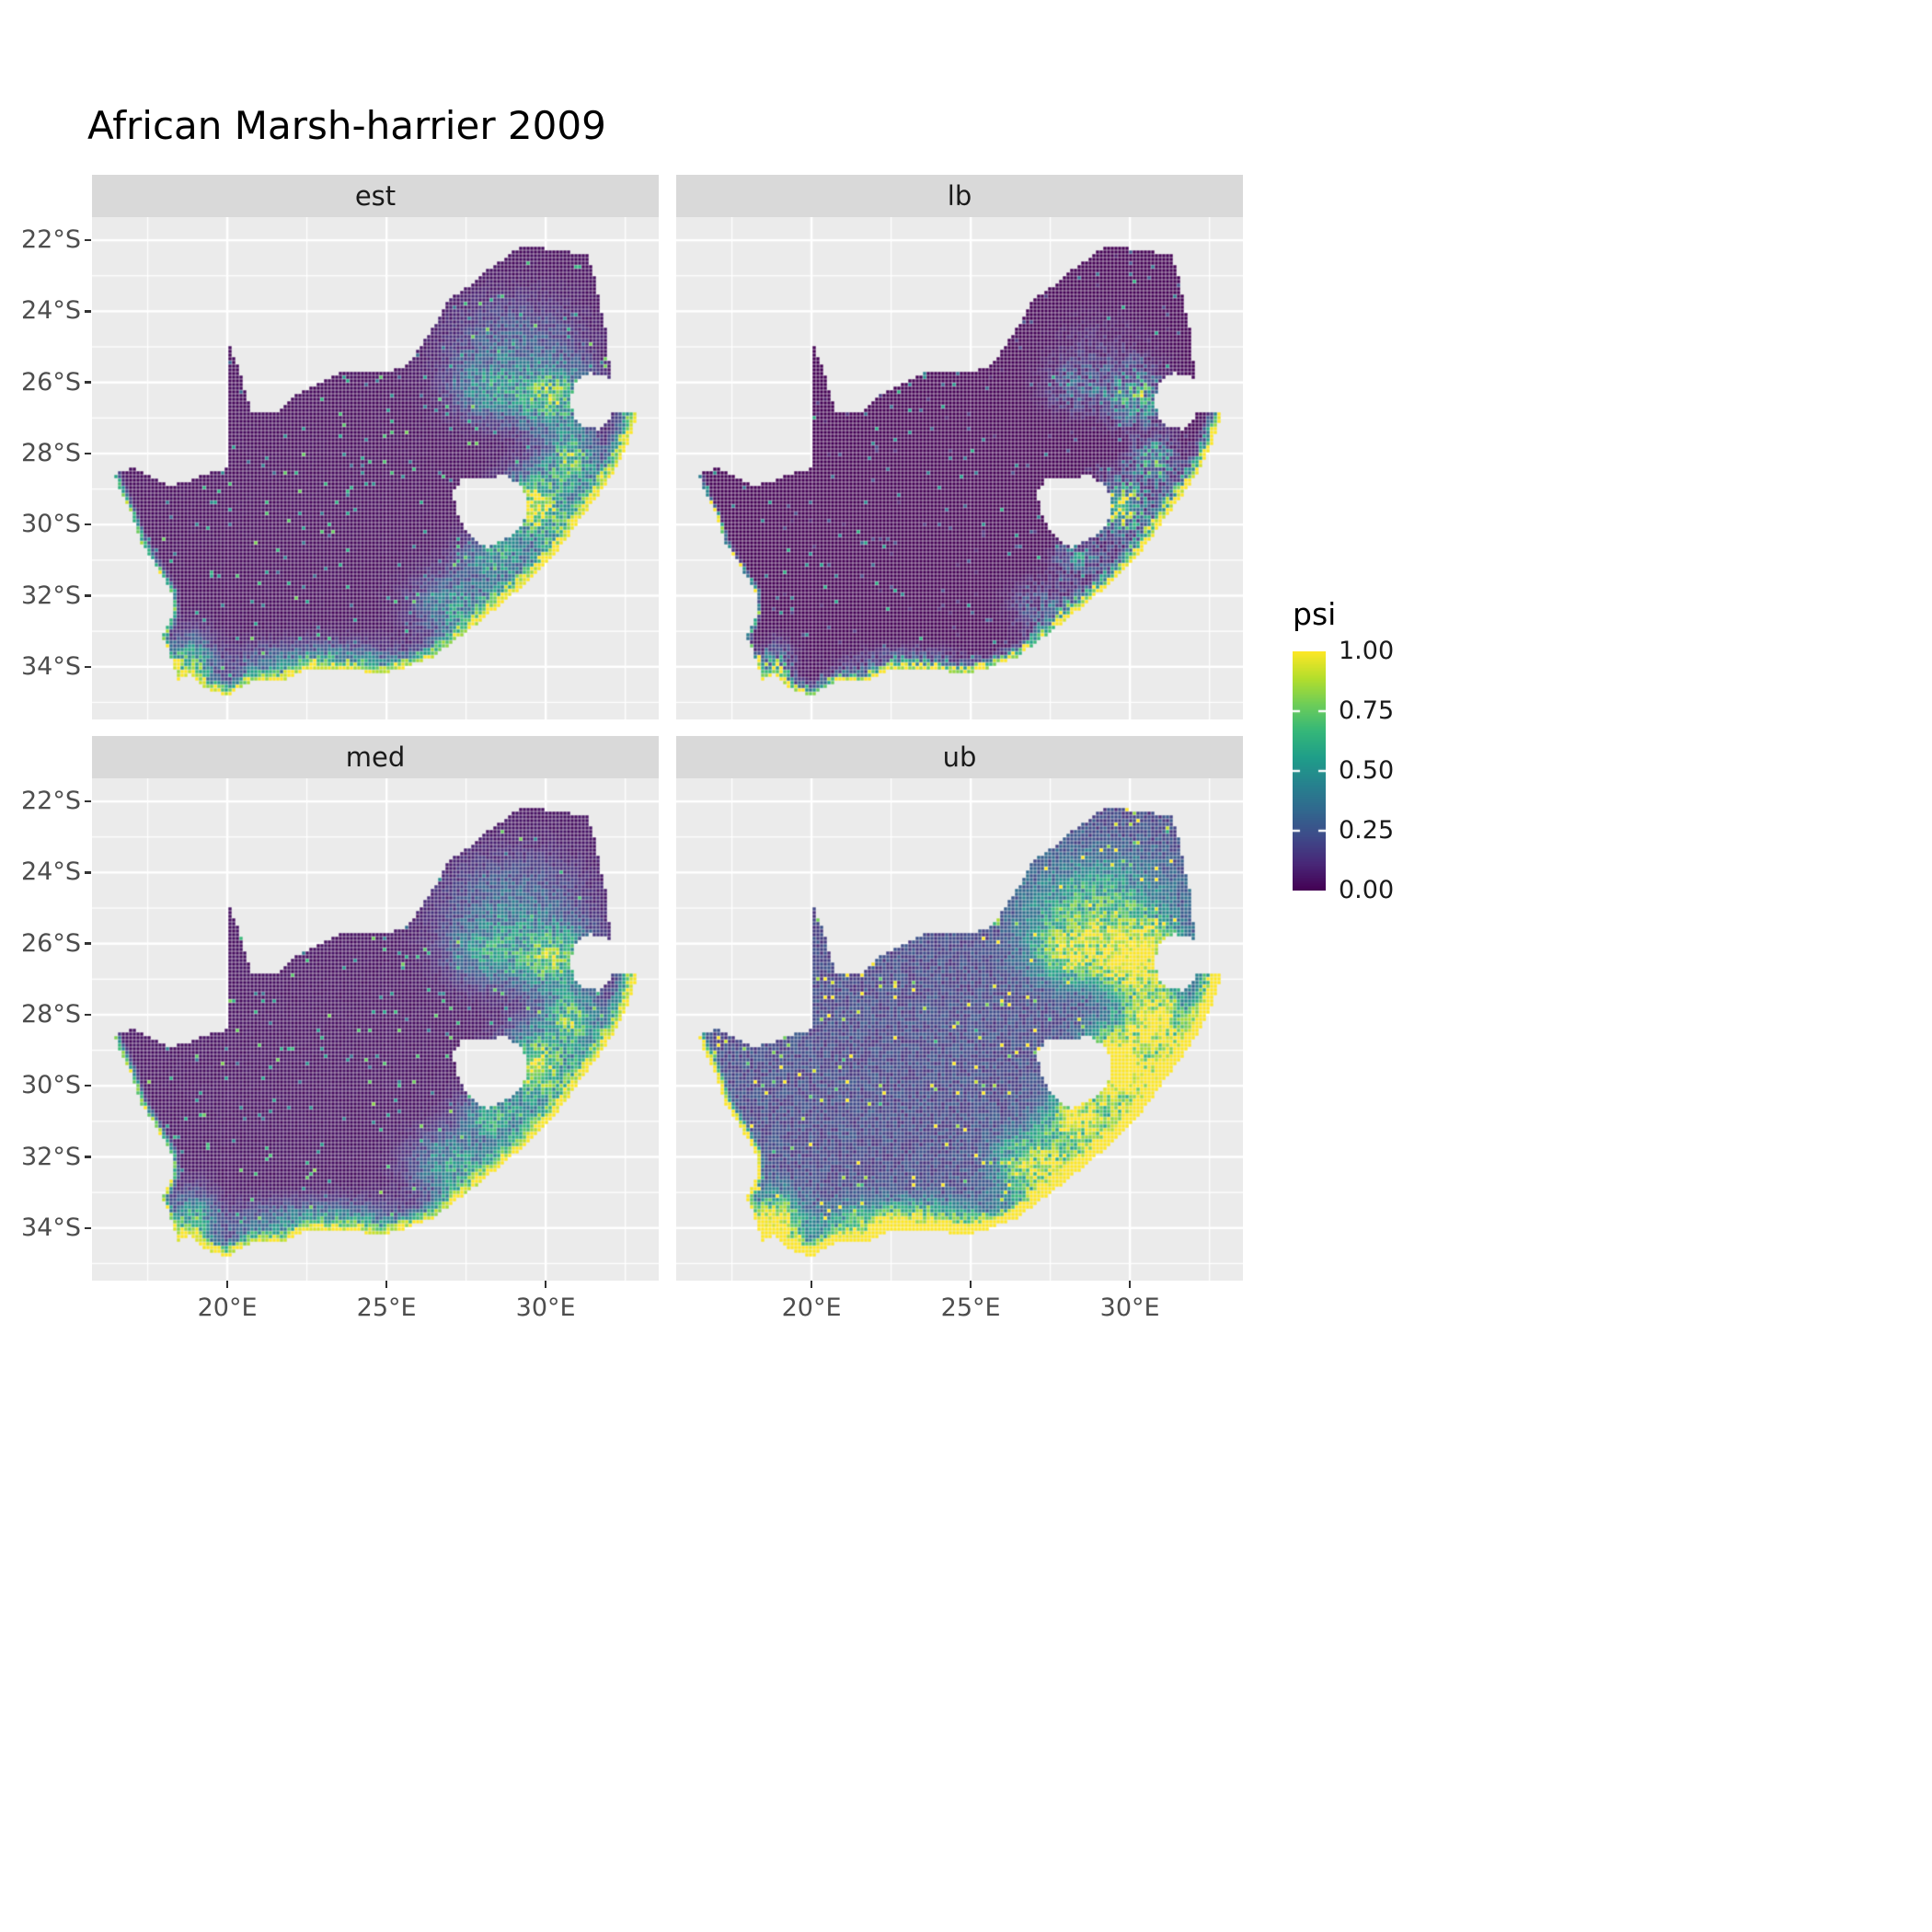 This screenshot has height=1932, width=1932. I want to click on facet-strip-ub: ub, so click(959, 757).